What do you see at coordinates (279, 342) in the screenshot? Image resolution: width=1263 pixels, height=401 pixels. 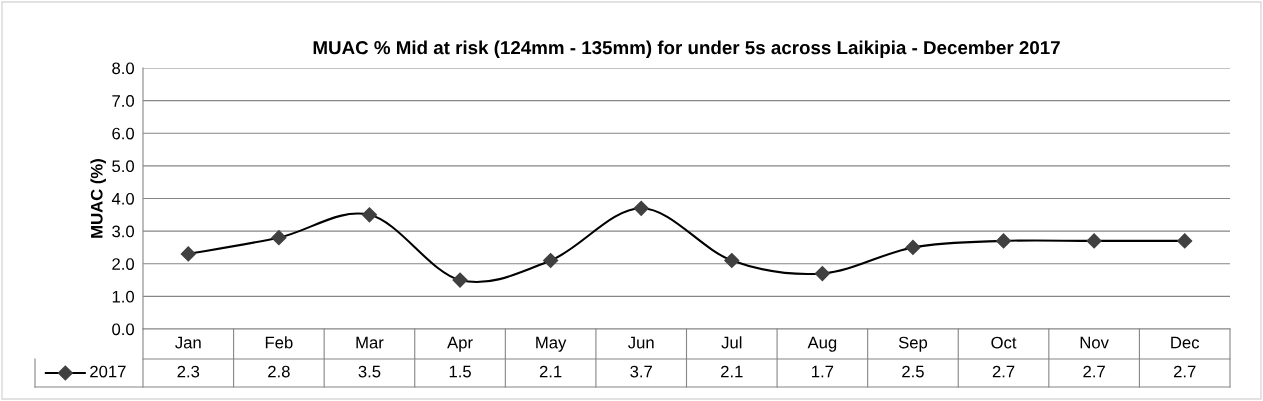 I see `x-tick-label: Feb` at bounding box center [279, 342].